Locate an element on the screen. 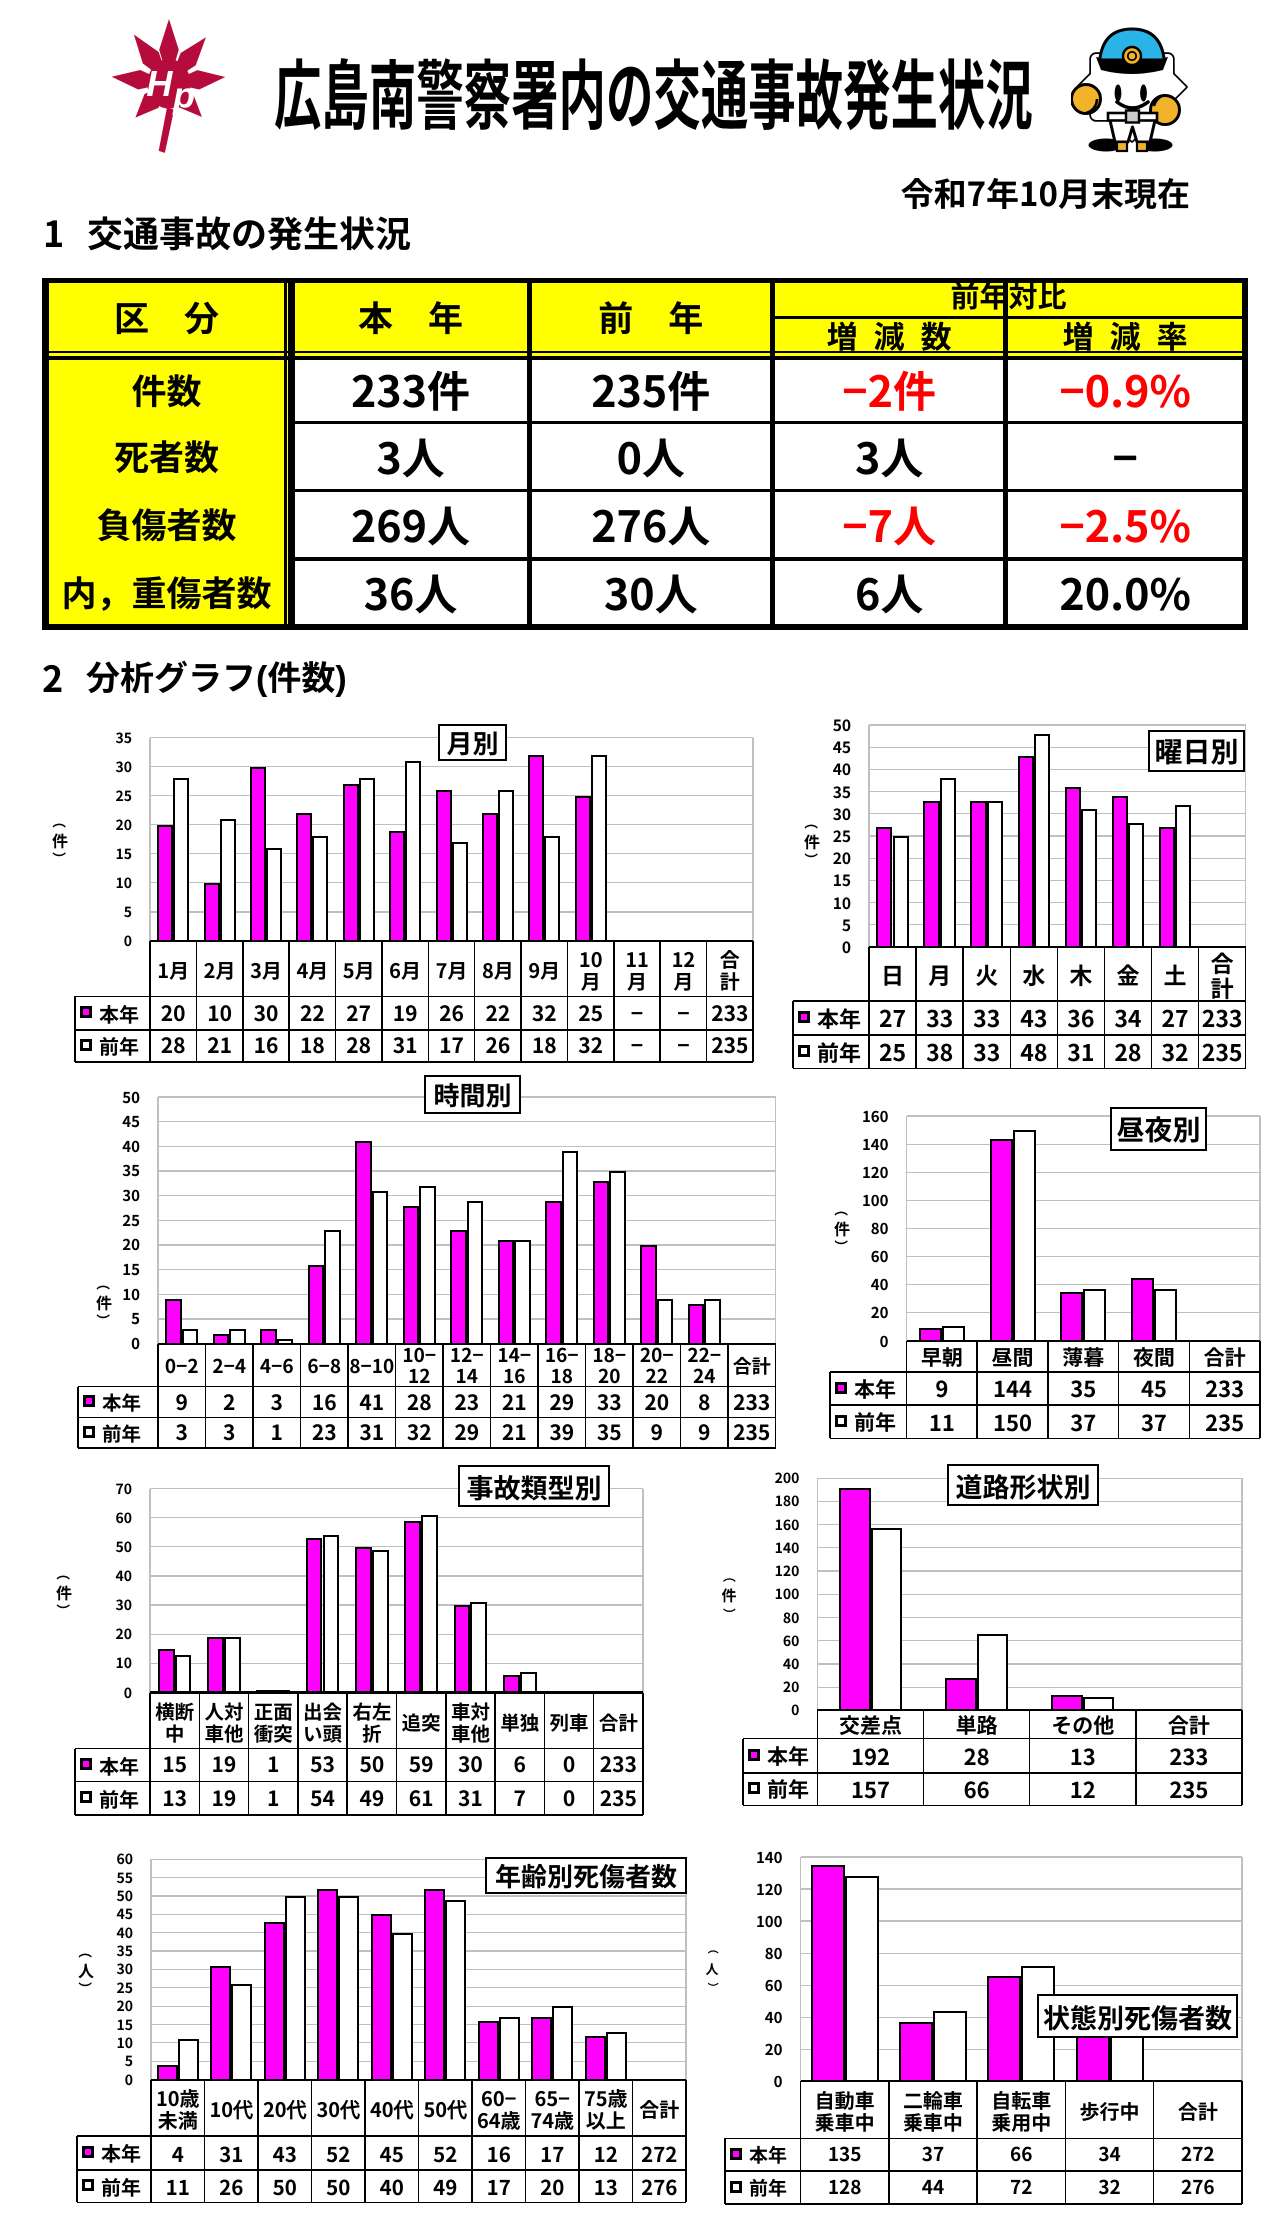  svg-text: H is located at coordinates (159, 83).